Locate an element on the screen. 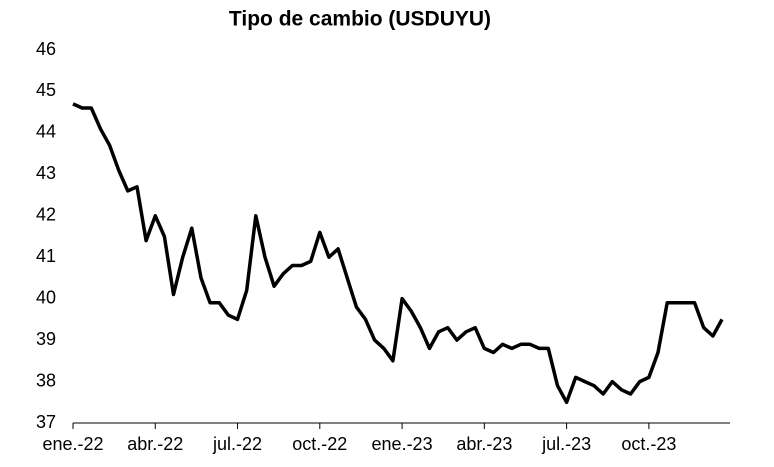 The height and width of the screenshot is (467, 774). y-tick-label: 46 is located at coordinates (46, 49).